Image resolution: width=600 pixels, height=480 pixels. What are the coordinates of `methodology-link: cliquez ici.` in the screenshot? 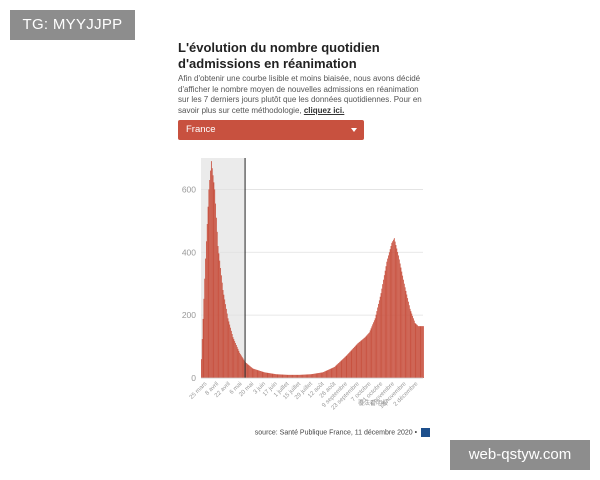 It's located at (324, 110).